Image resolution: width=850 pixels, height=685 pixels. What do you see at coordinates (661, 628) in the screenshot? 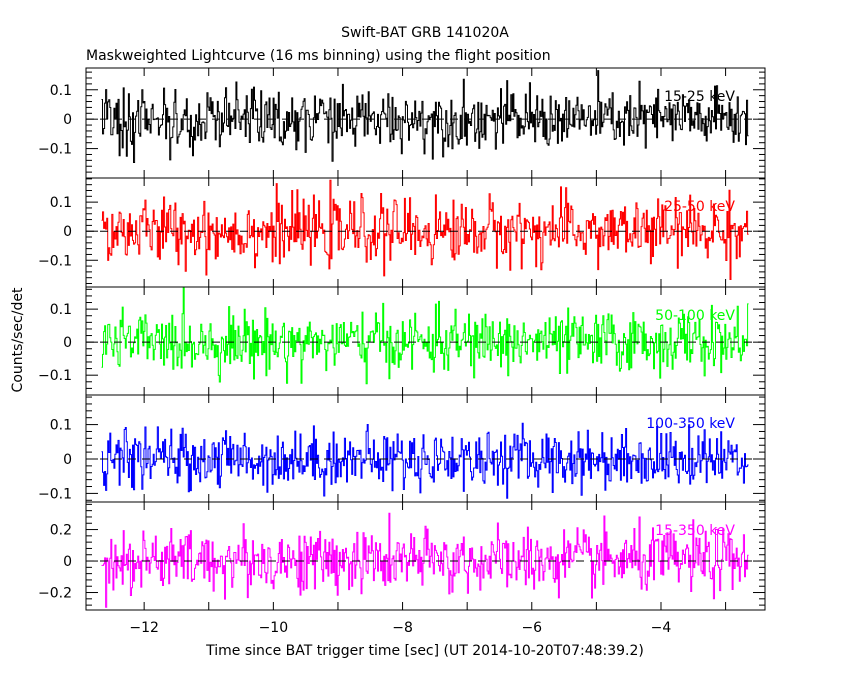
I see `x-tick-label: −4` at bounding box center [661, 628].